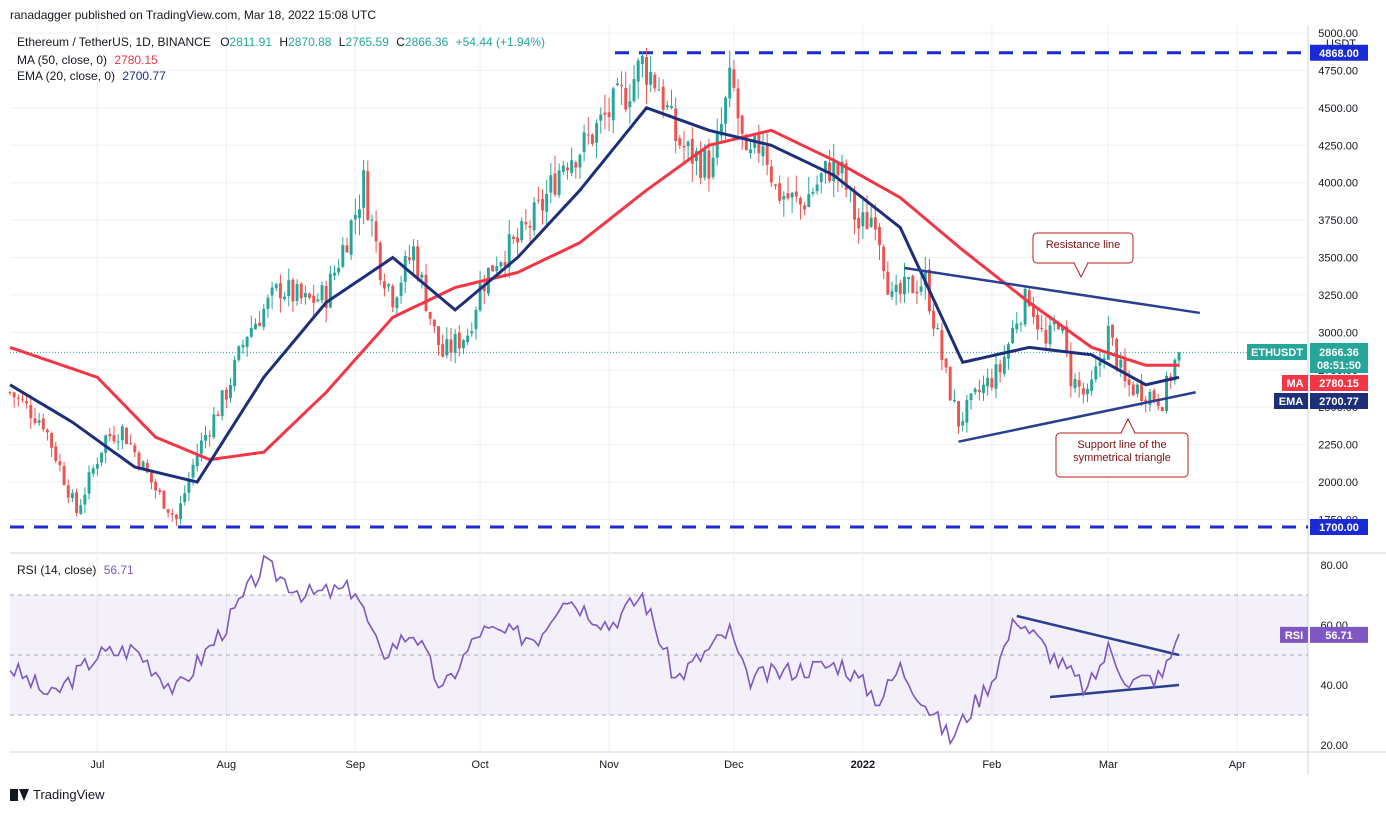 This screenshot has width=1386, height=813. Describe the element at coordinates (1338, 146) in the screenshot. I see `price-tick-label: 4250.00` at that location.